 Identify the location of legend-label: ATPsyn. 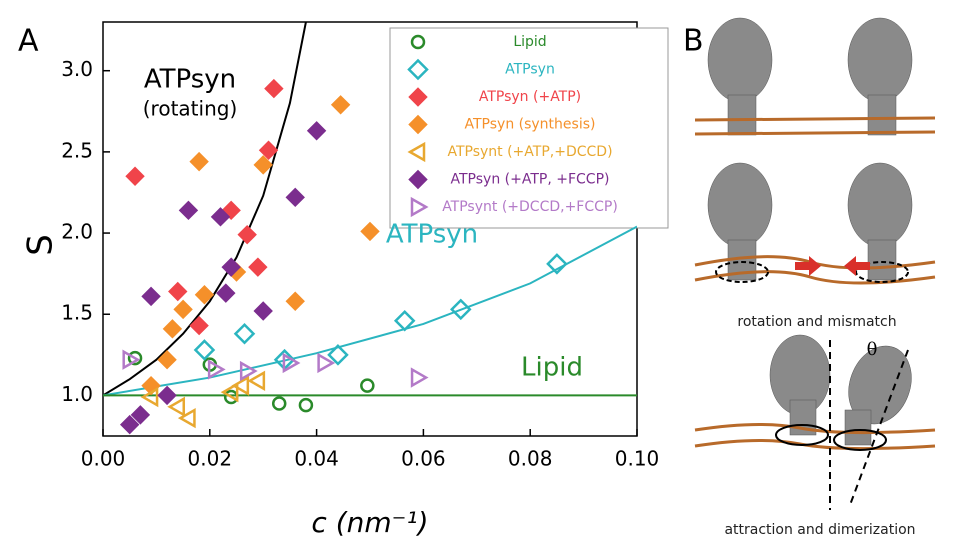
(530, 70).